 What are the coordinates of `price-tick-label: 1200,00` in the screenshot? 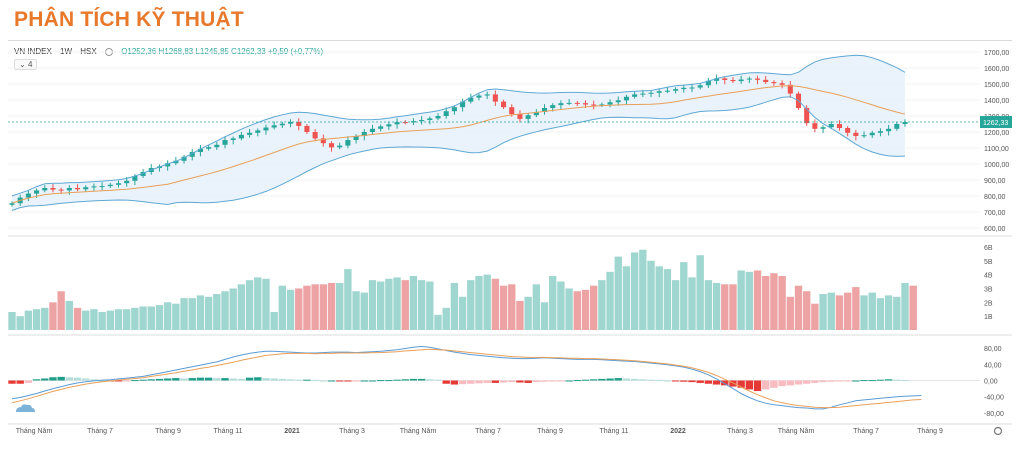 It's located at (996, 133).